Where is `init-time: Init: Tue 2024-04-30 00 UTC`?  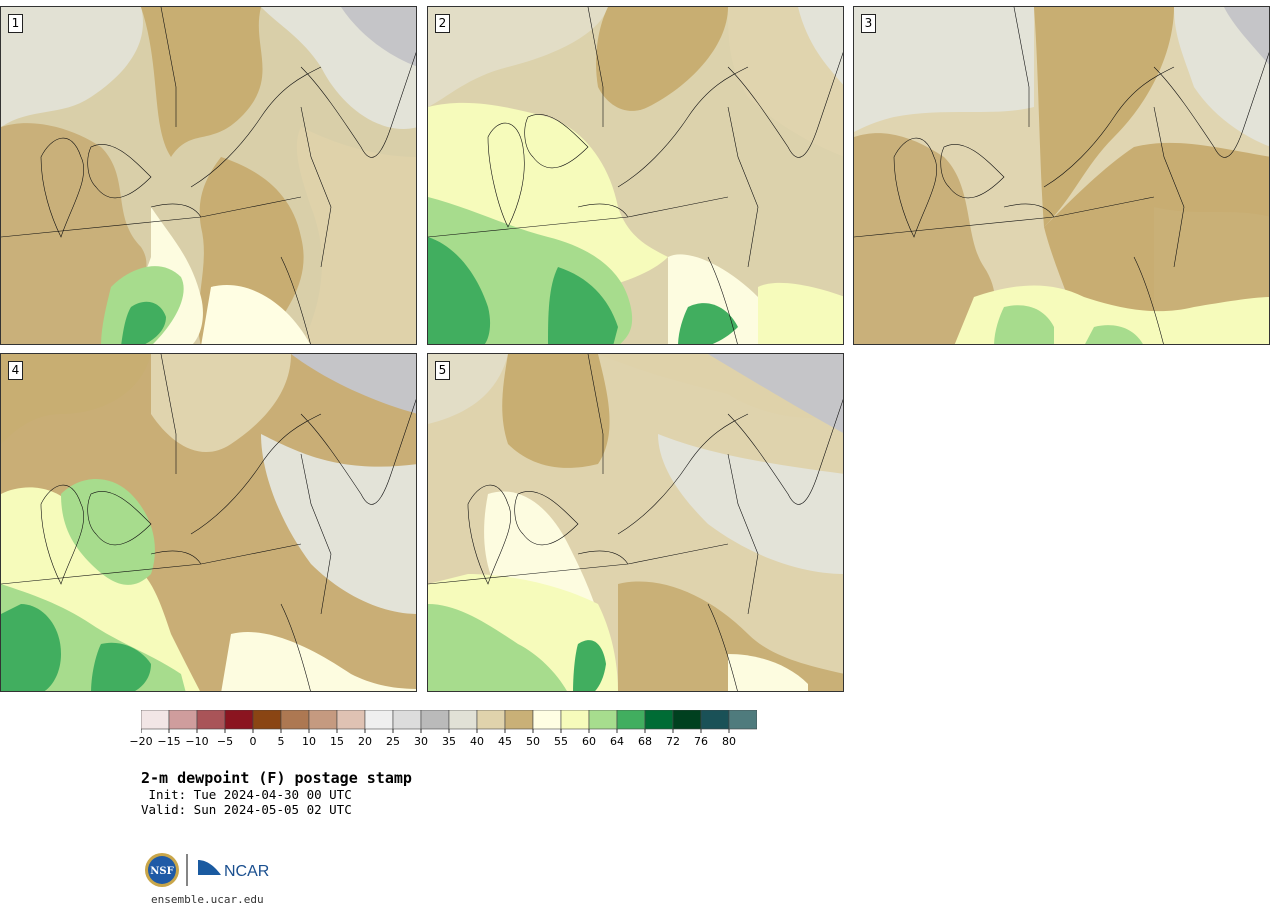 init-time: Init: Tue 2024-04-30 00 UTC is located at coordinates (246, 794).